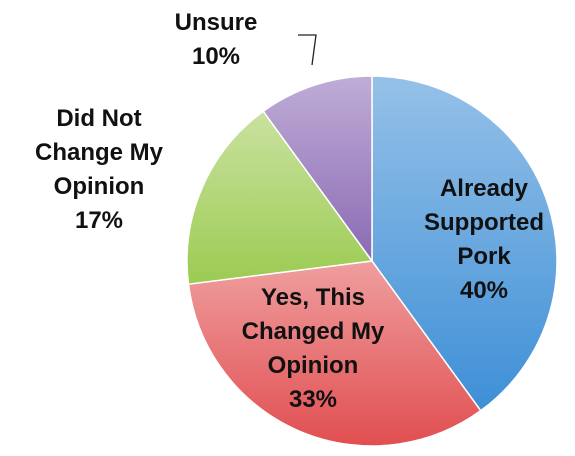 Image resolution: width=575 pixels, height=456 pixels. Describe the element at coordinates (307, 50) in the screenshot. I see `unsure-leader-line` at that location.